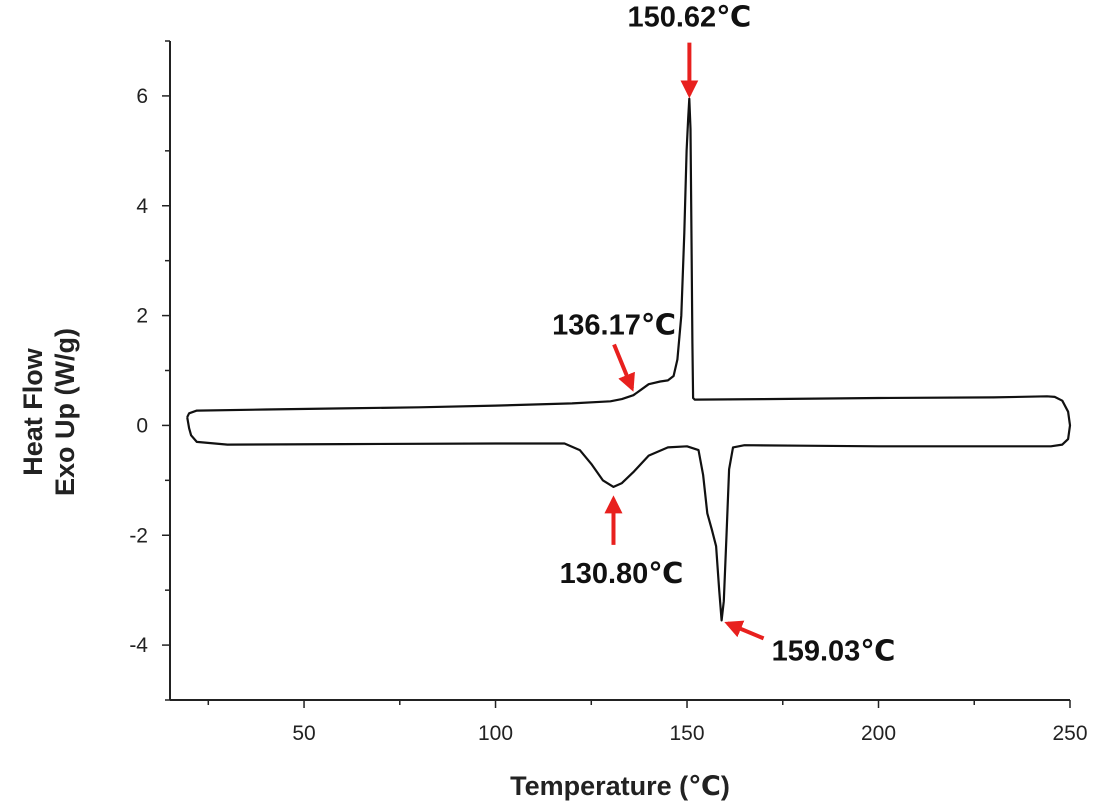 The image size is (1102, 808). Describe the element at coordinates (1069, 733) in the screenshot. I see `x-tick-label: 250` at that location.